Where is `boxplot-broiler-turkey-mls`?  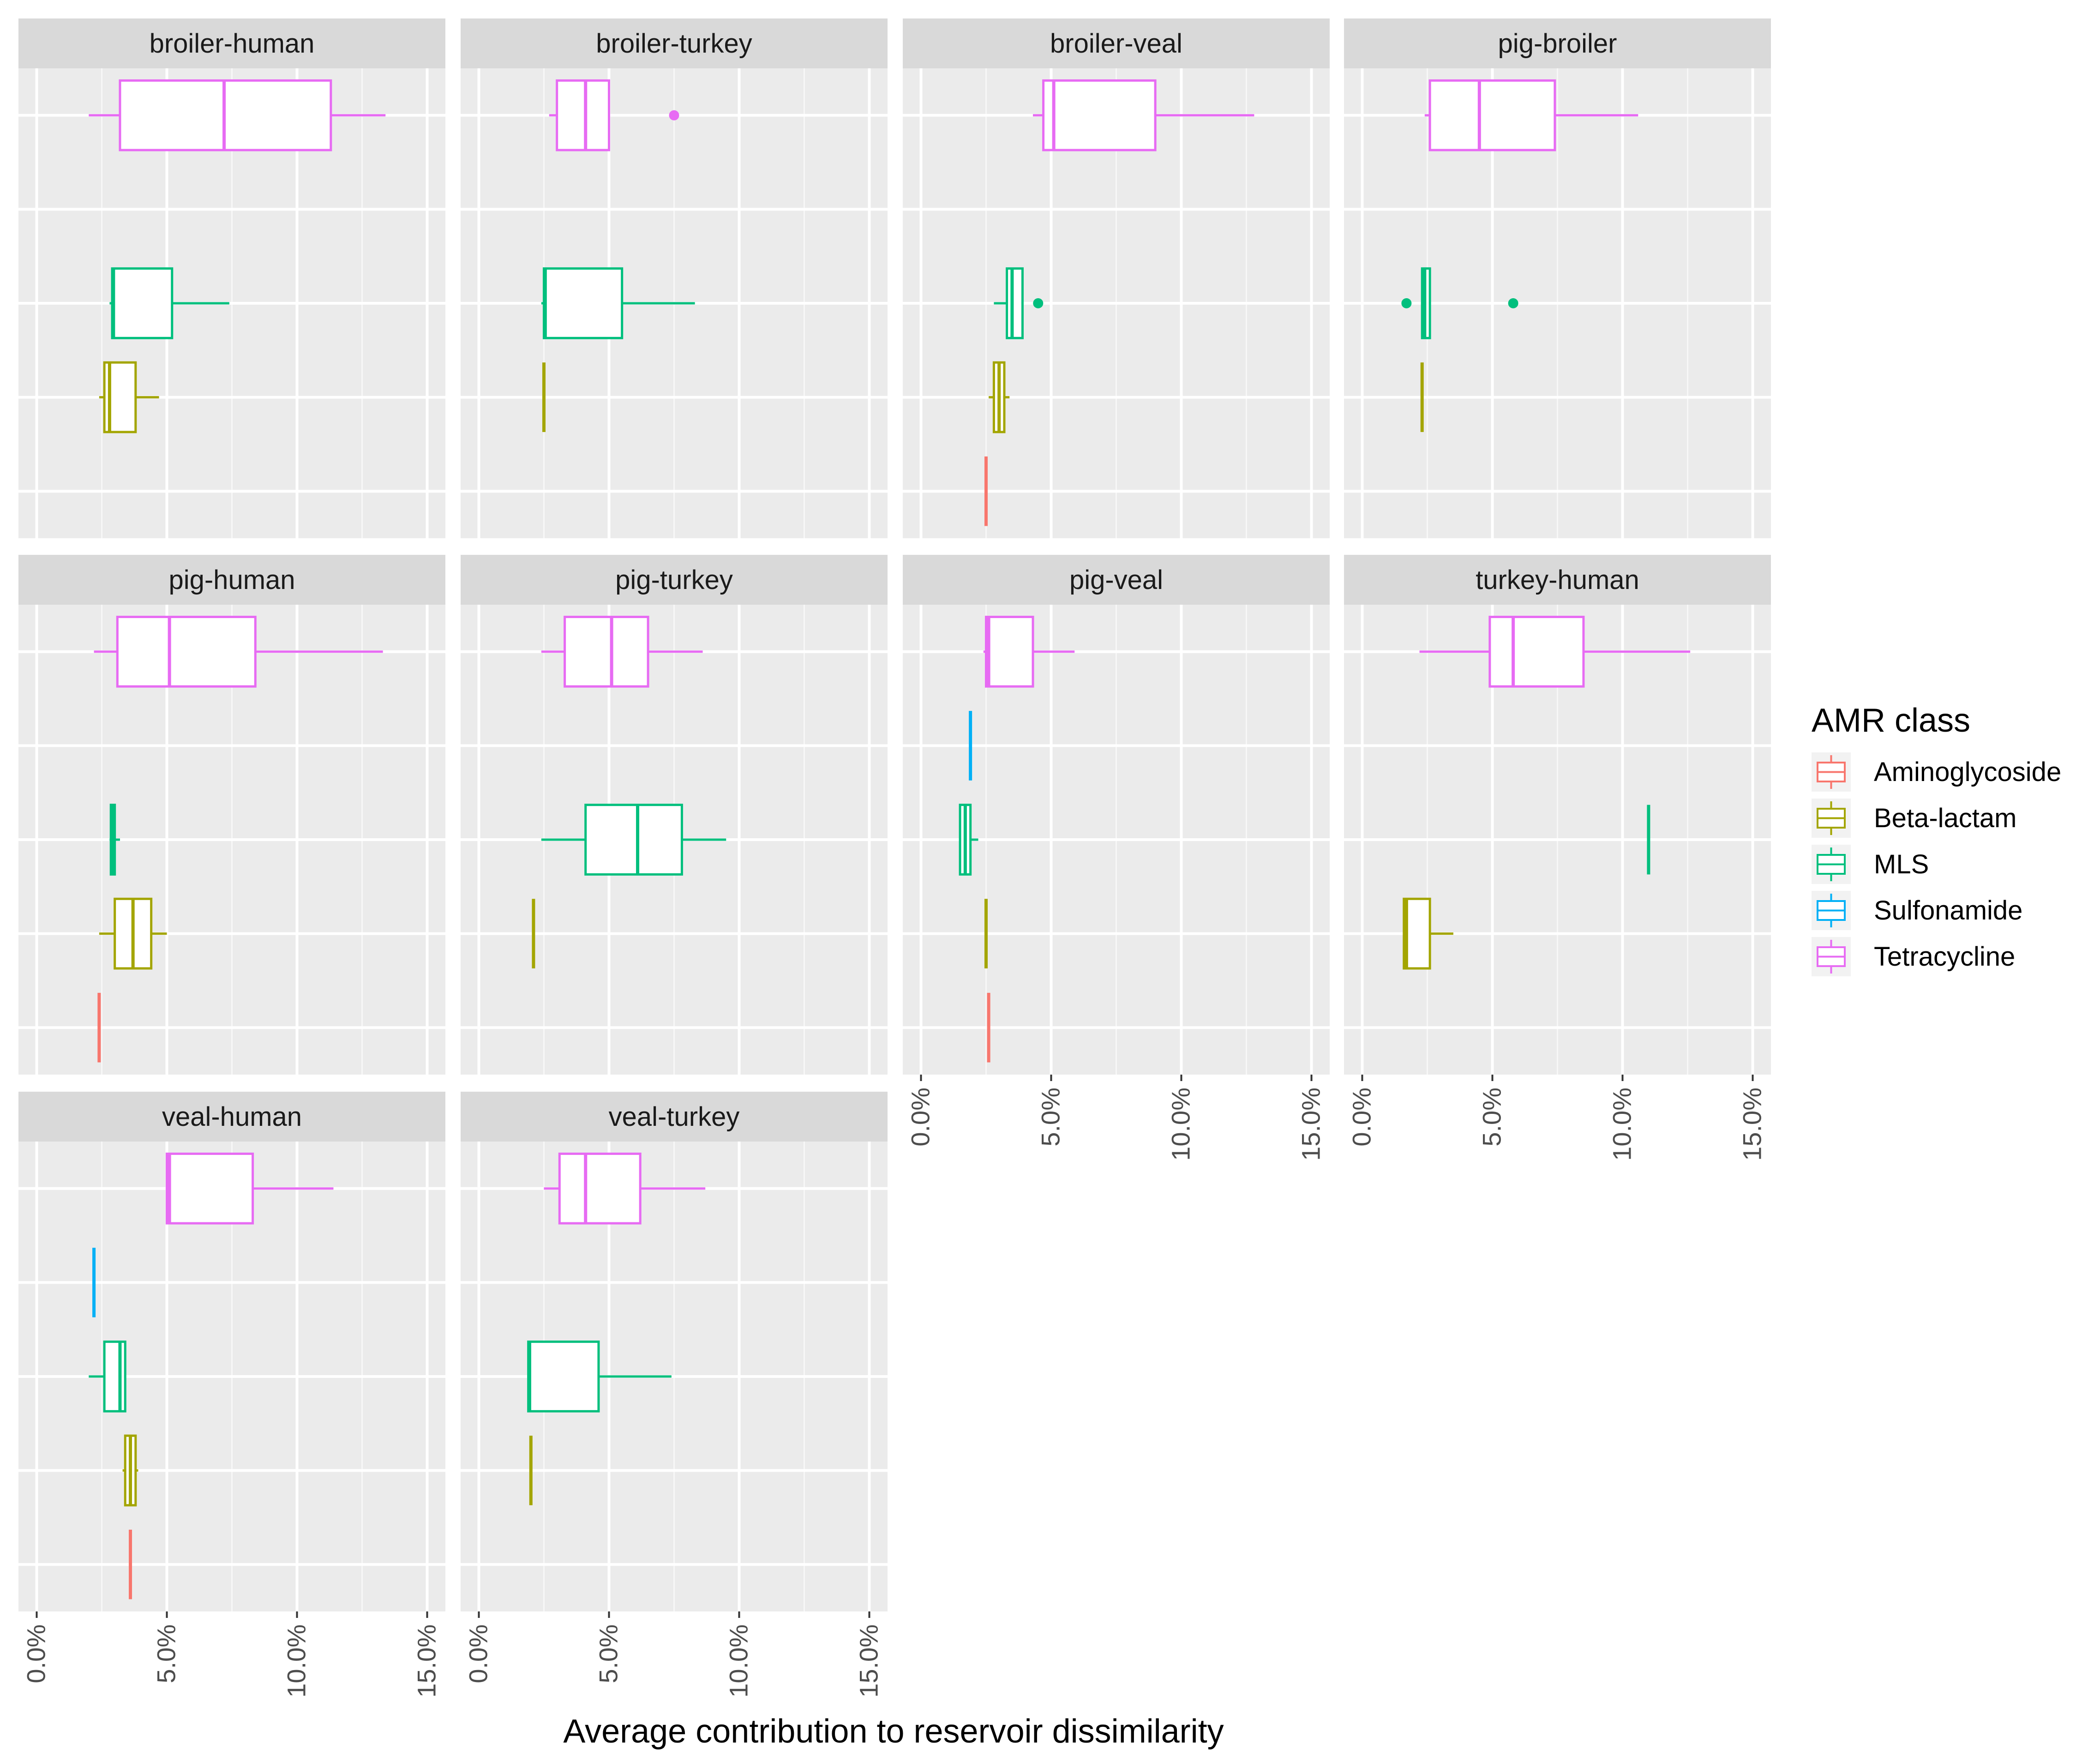
boxplot-broiler-turkey-mls is located at coordinates (618, 303).